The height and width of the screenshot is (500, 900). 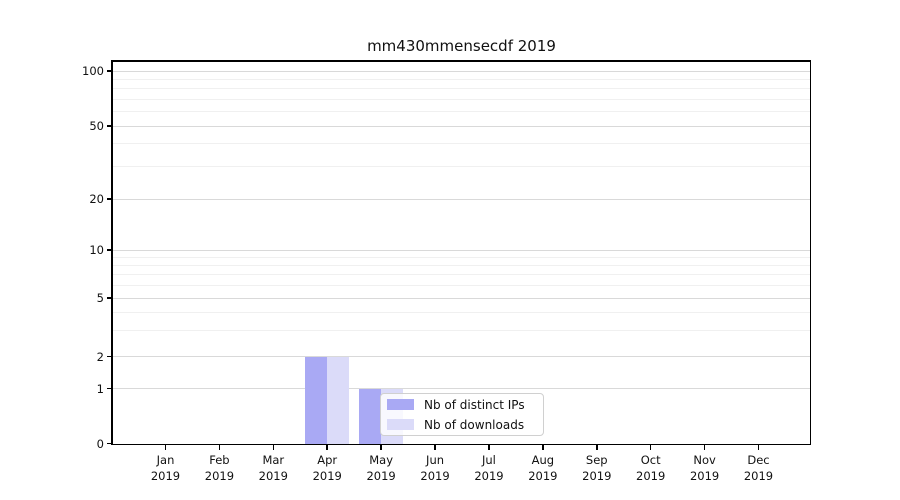 What do you see at coordinates (474, 424) in the screenshot?
I see `legend-label-downloads: Nb of downloads` at bounding box center [474, 424].